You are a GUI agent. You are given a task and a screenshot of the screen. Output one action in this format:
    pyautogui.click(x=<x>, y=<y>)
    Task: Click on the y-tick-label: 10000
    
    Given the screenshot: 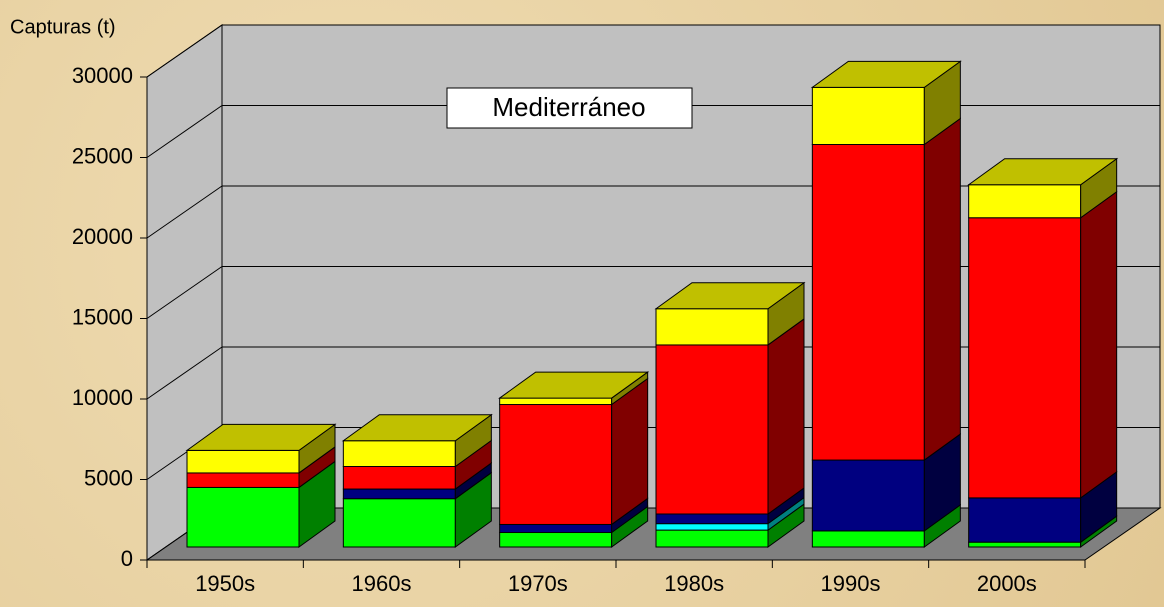 What is the action you would take?
    pyautogui.click(x=102, y=397)
    